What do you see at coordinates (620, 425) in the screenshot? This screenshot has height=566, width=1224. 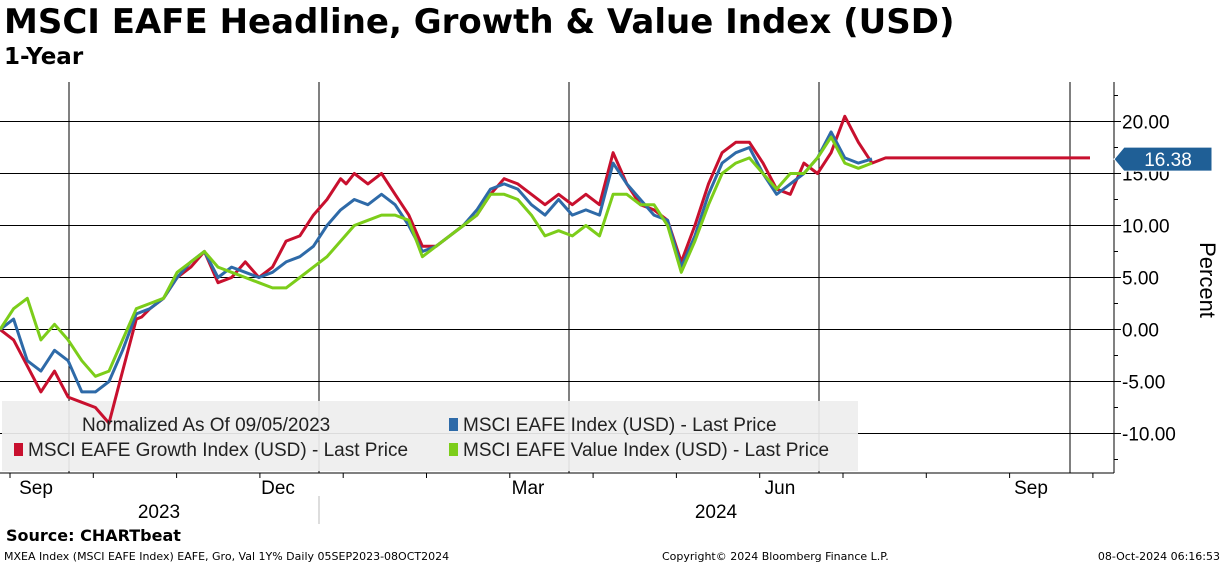 I see `legend-entry: MSCI EAFE Index (USD) - Last Price` at bounding box center [620, 425].